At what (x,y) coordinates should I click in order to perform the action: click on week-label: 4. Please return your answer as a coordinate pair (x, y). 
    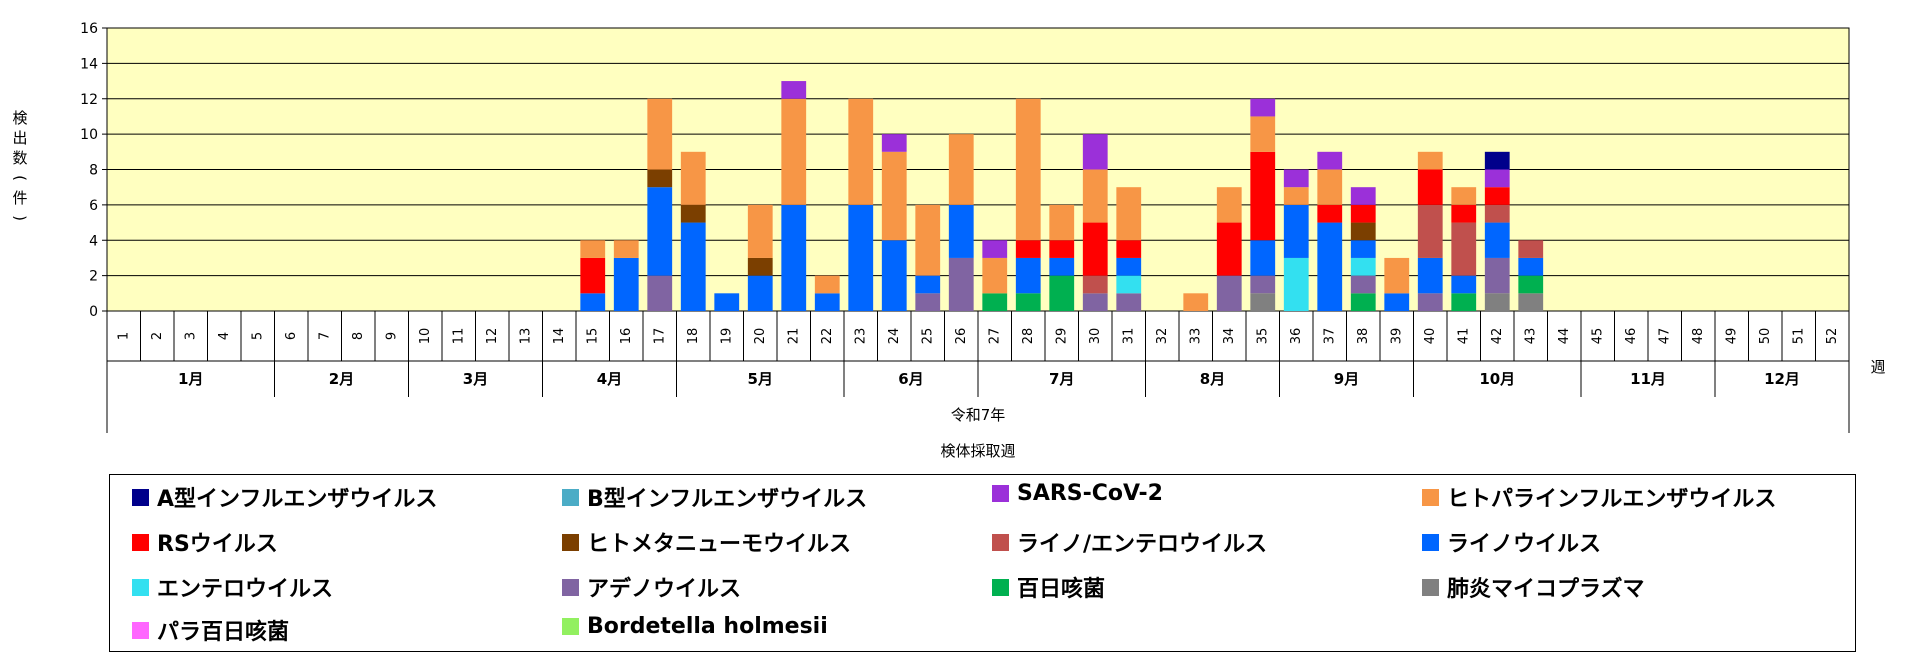
    Looking at the image, I should click on (224, 336).